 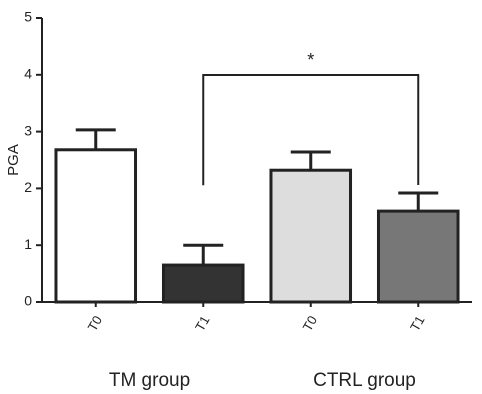 I want to click on group-label: TM group, so click(x=149, y=380).